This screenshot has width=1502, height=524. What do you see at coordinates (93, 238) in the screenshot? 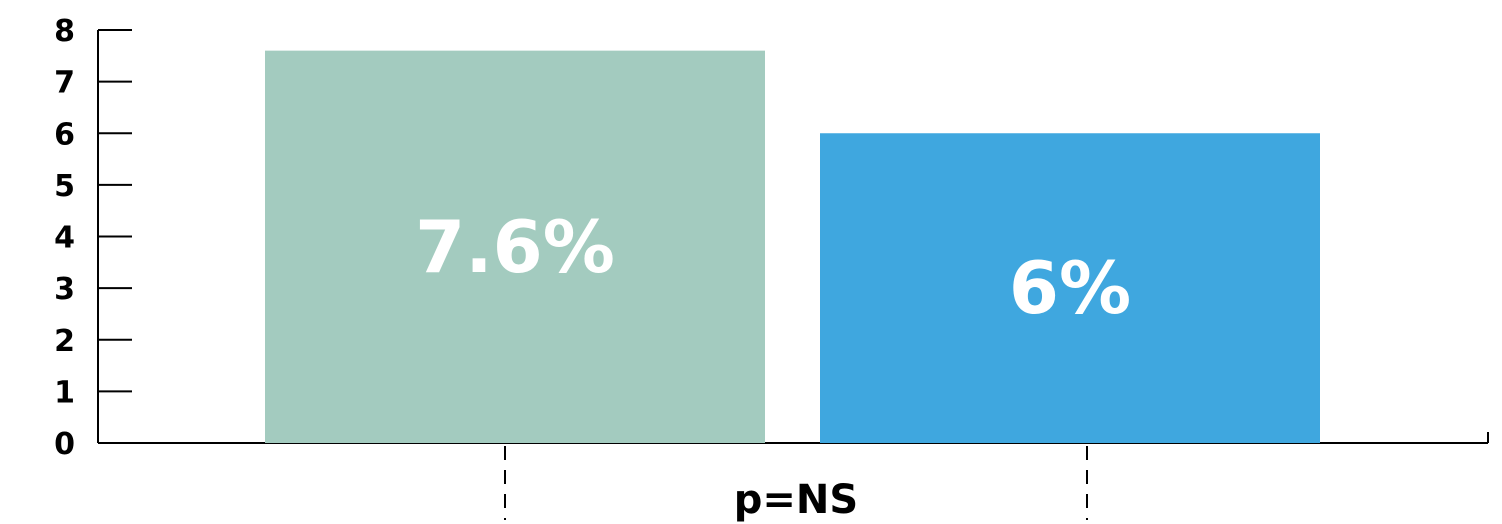
I see `y-axis-ticks: 0 1 2 3 4 5 6 7 8` at bounding box center [93, 238].